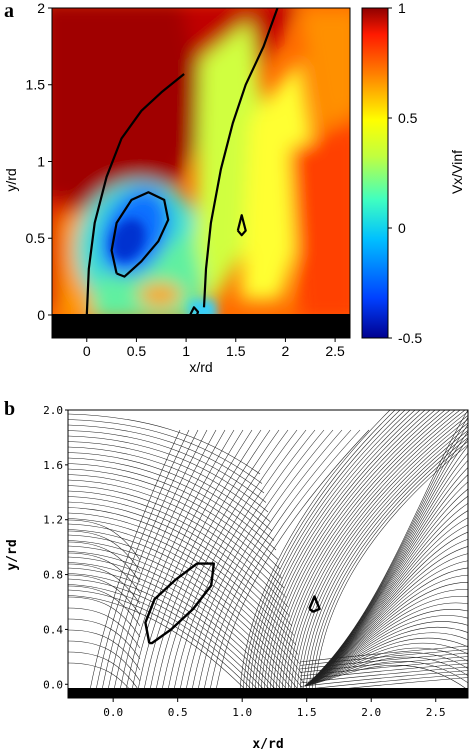  I want to click on x-axis-label-a: x/rd, so click(200, 367).